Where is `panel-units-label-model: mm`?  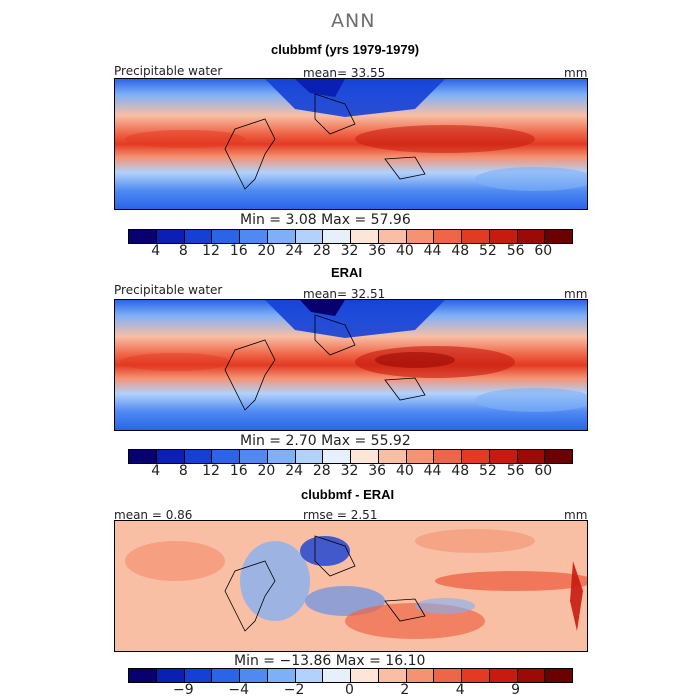
panel-units-label-model: mm is located at coordinates (576, 73).